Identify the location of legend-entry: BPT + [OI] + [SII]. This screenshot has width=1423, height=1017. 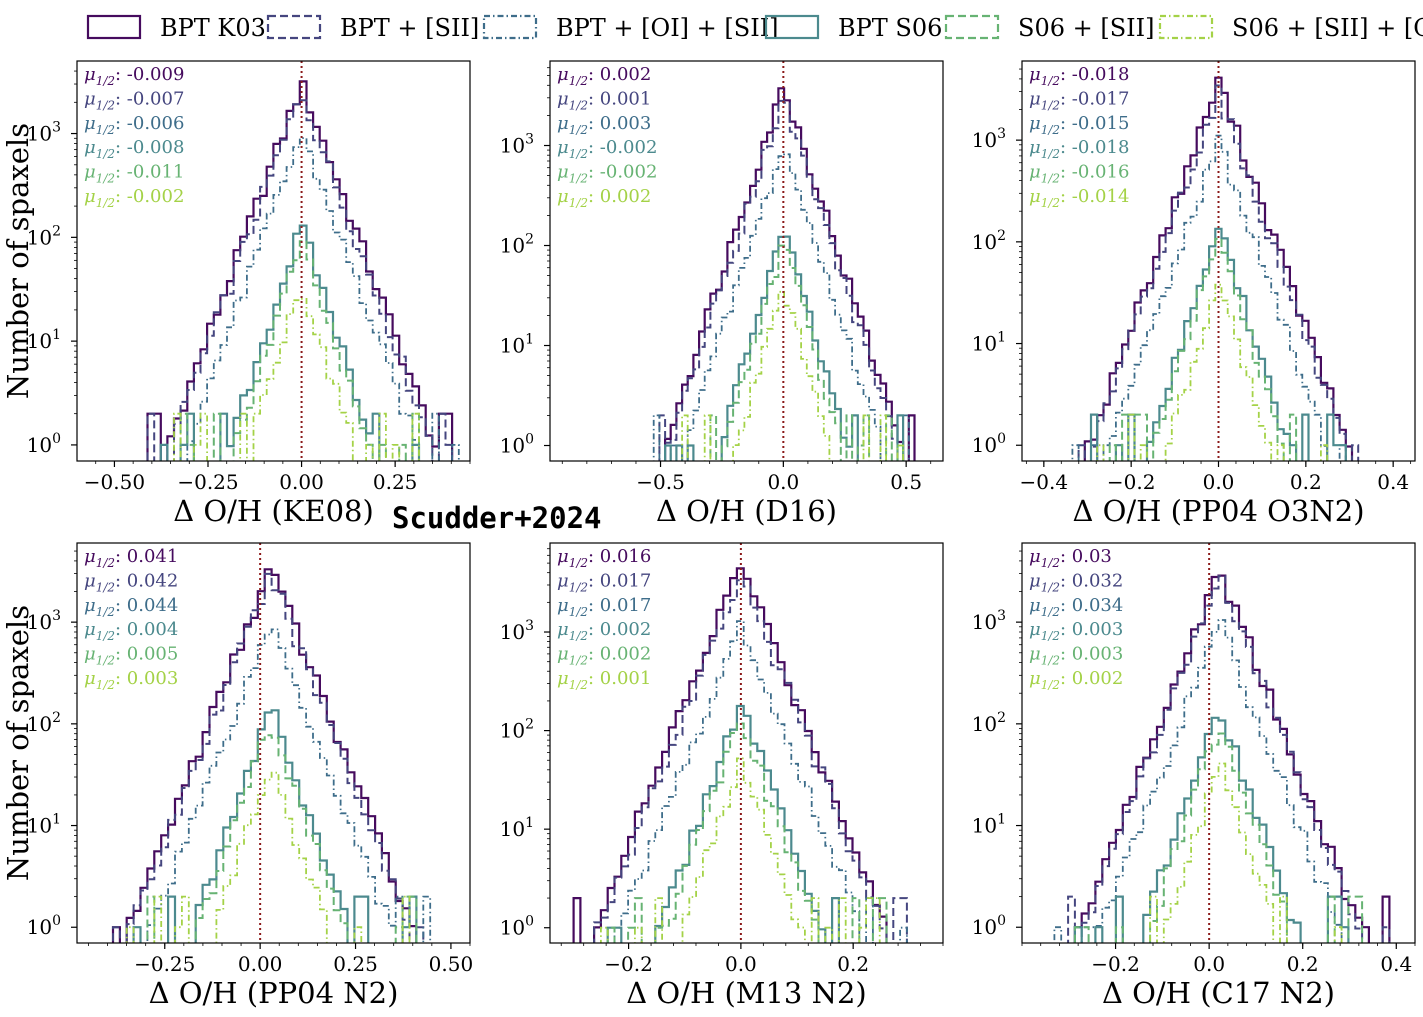
(630, 28).